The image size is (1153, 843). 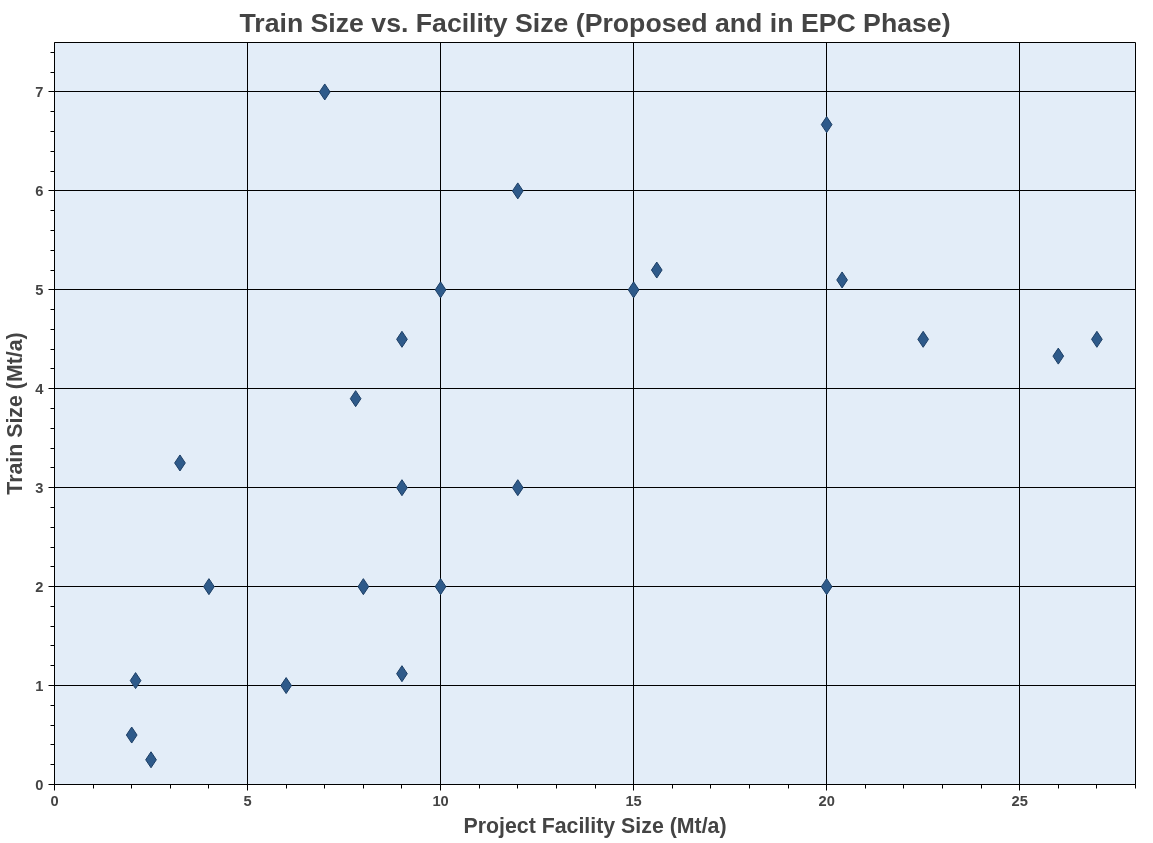 What do you see at coordinates (39, 784) in the screenshot?
I see `y-tick-label: 0` at bounding box center [39, 784].